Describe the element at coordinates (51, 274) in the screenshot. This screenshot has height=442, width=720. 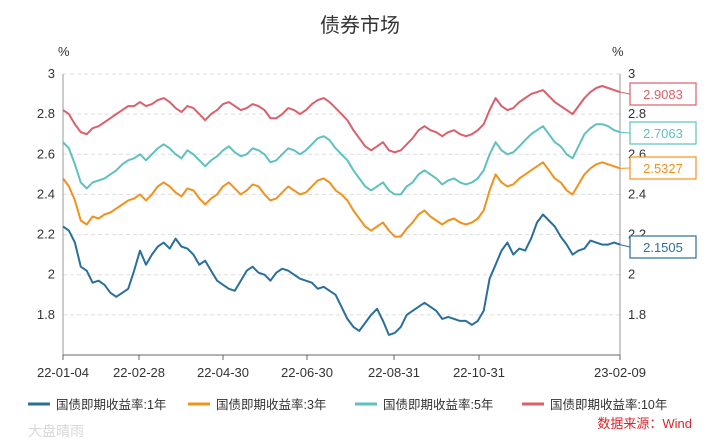
I see `y-tick-label-left: 2` at that location.